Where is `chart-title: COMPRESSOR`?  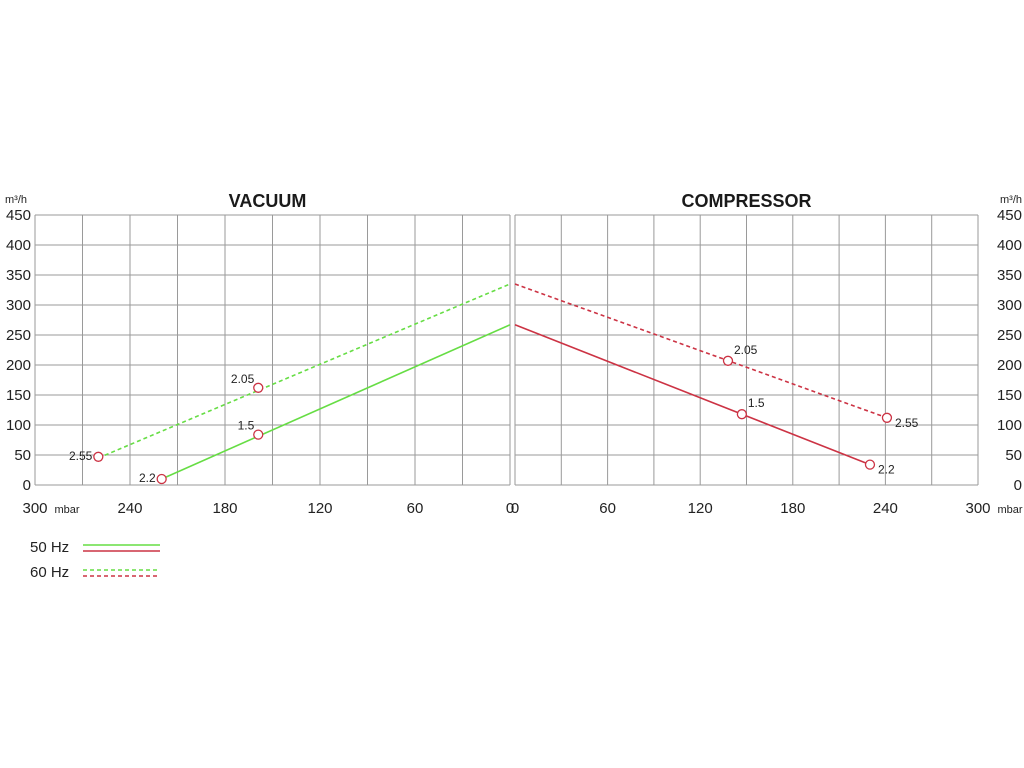
chart-title: COMPRESSOR is located at coordinates (746, 201).